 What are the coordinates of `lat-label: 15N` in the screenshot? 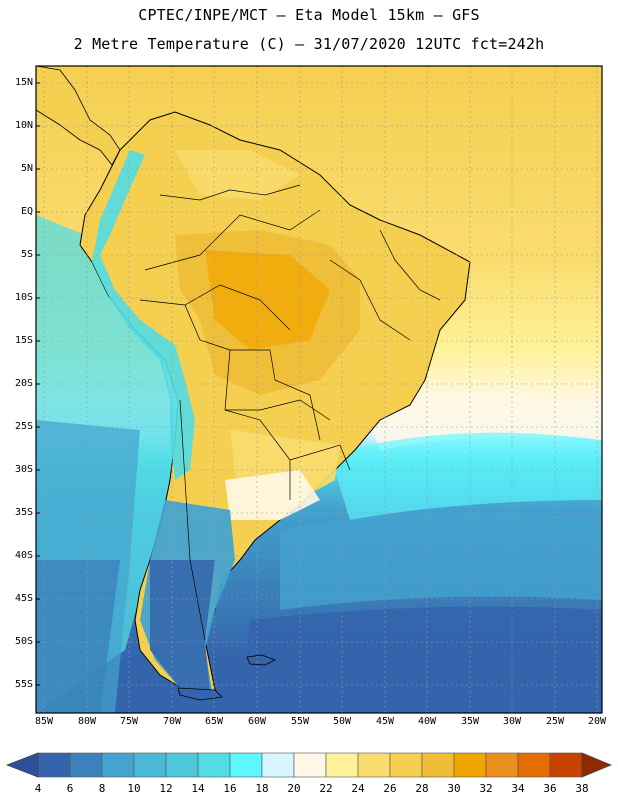 It's located at (23, 82).